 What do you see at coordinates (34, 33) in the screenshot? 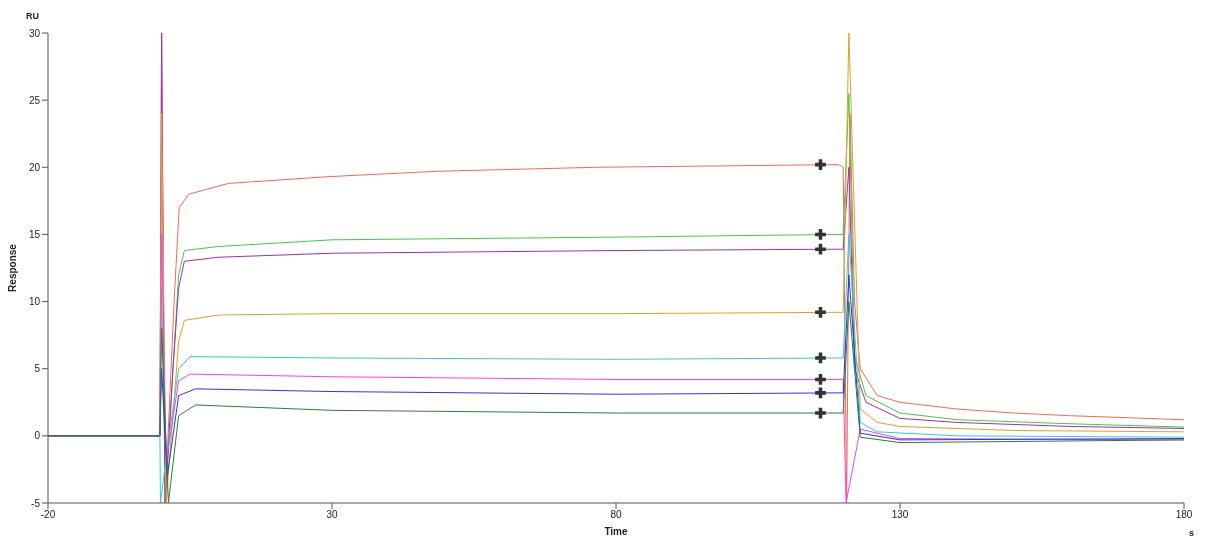
I see `y-tick-label: 30` at bounding box center [34, 33].